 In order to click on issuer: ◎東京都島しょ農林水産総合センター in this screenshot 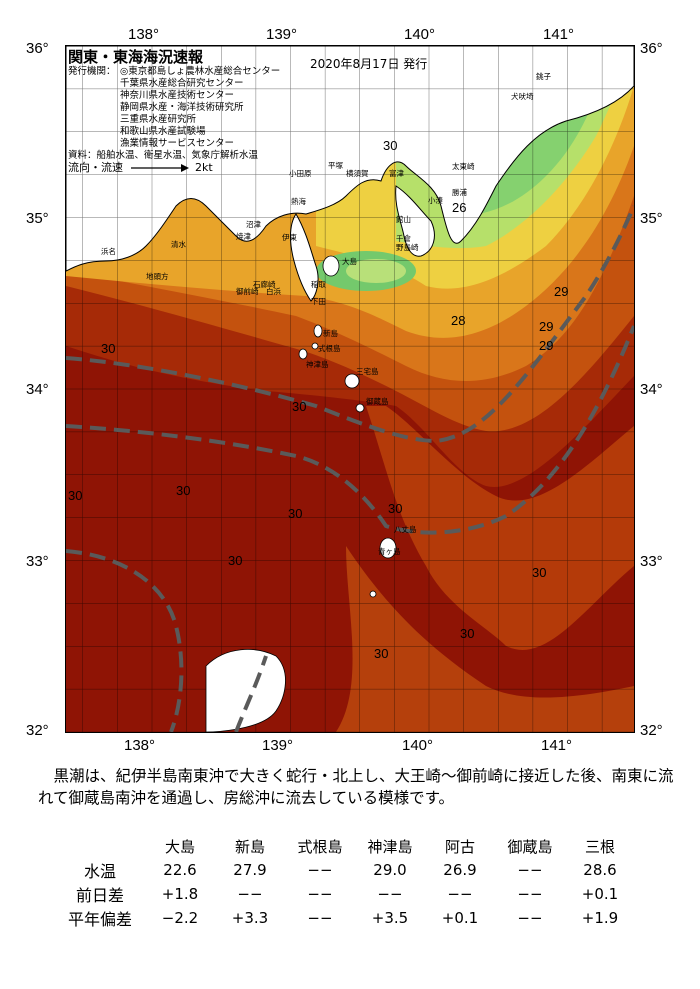, I will do `click(200, 71)`.